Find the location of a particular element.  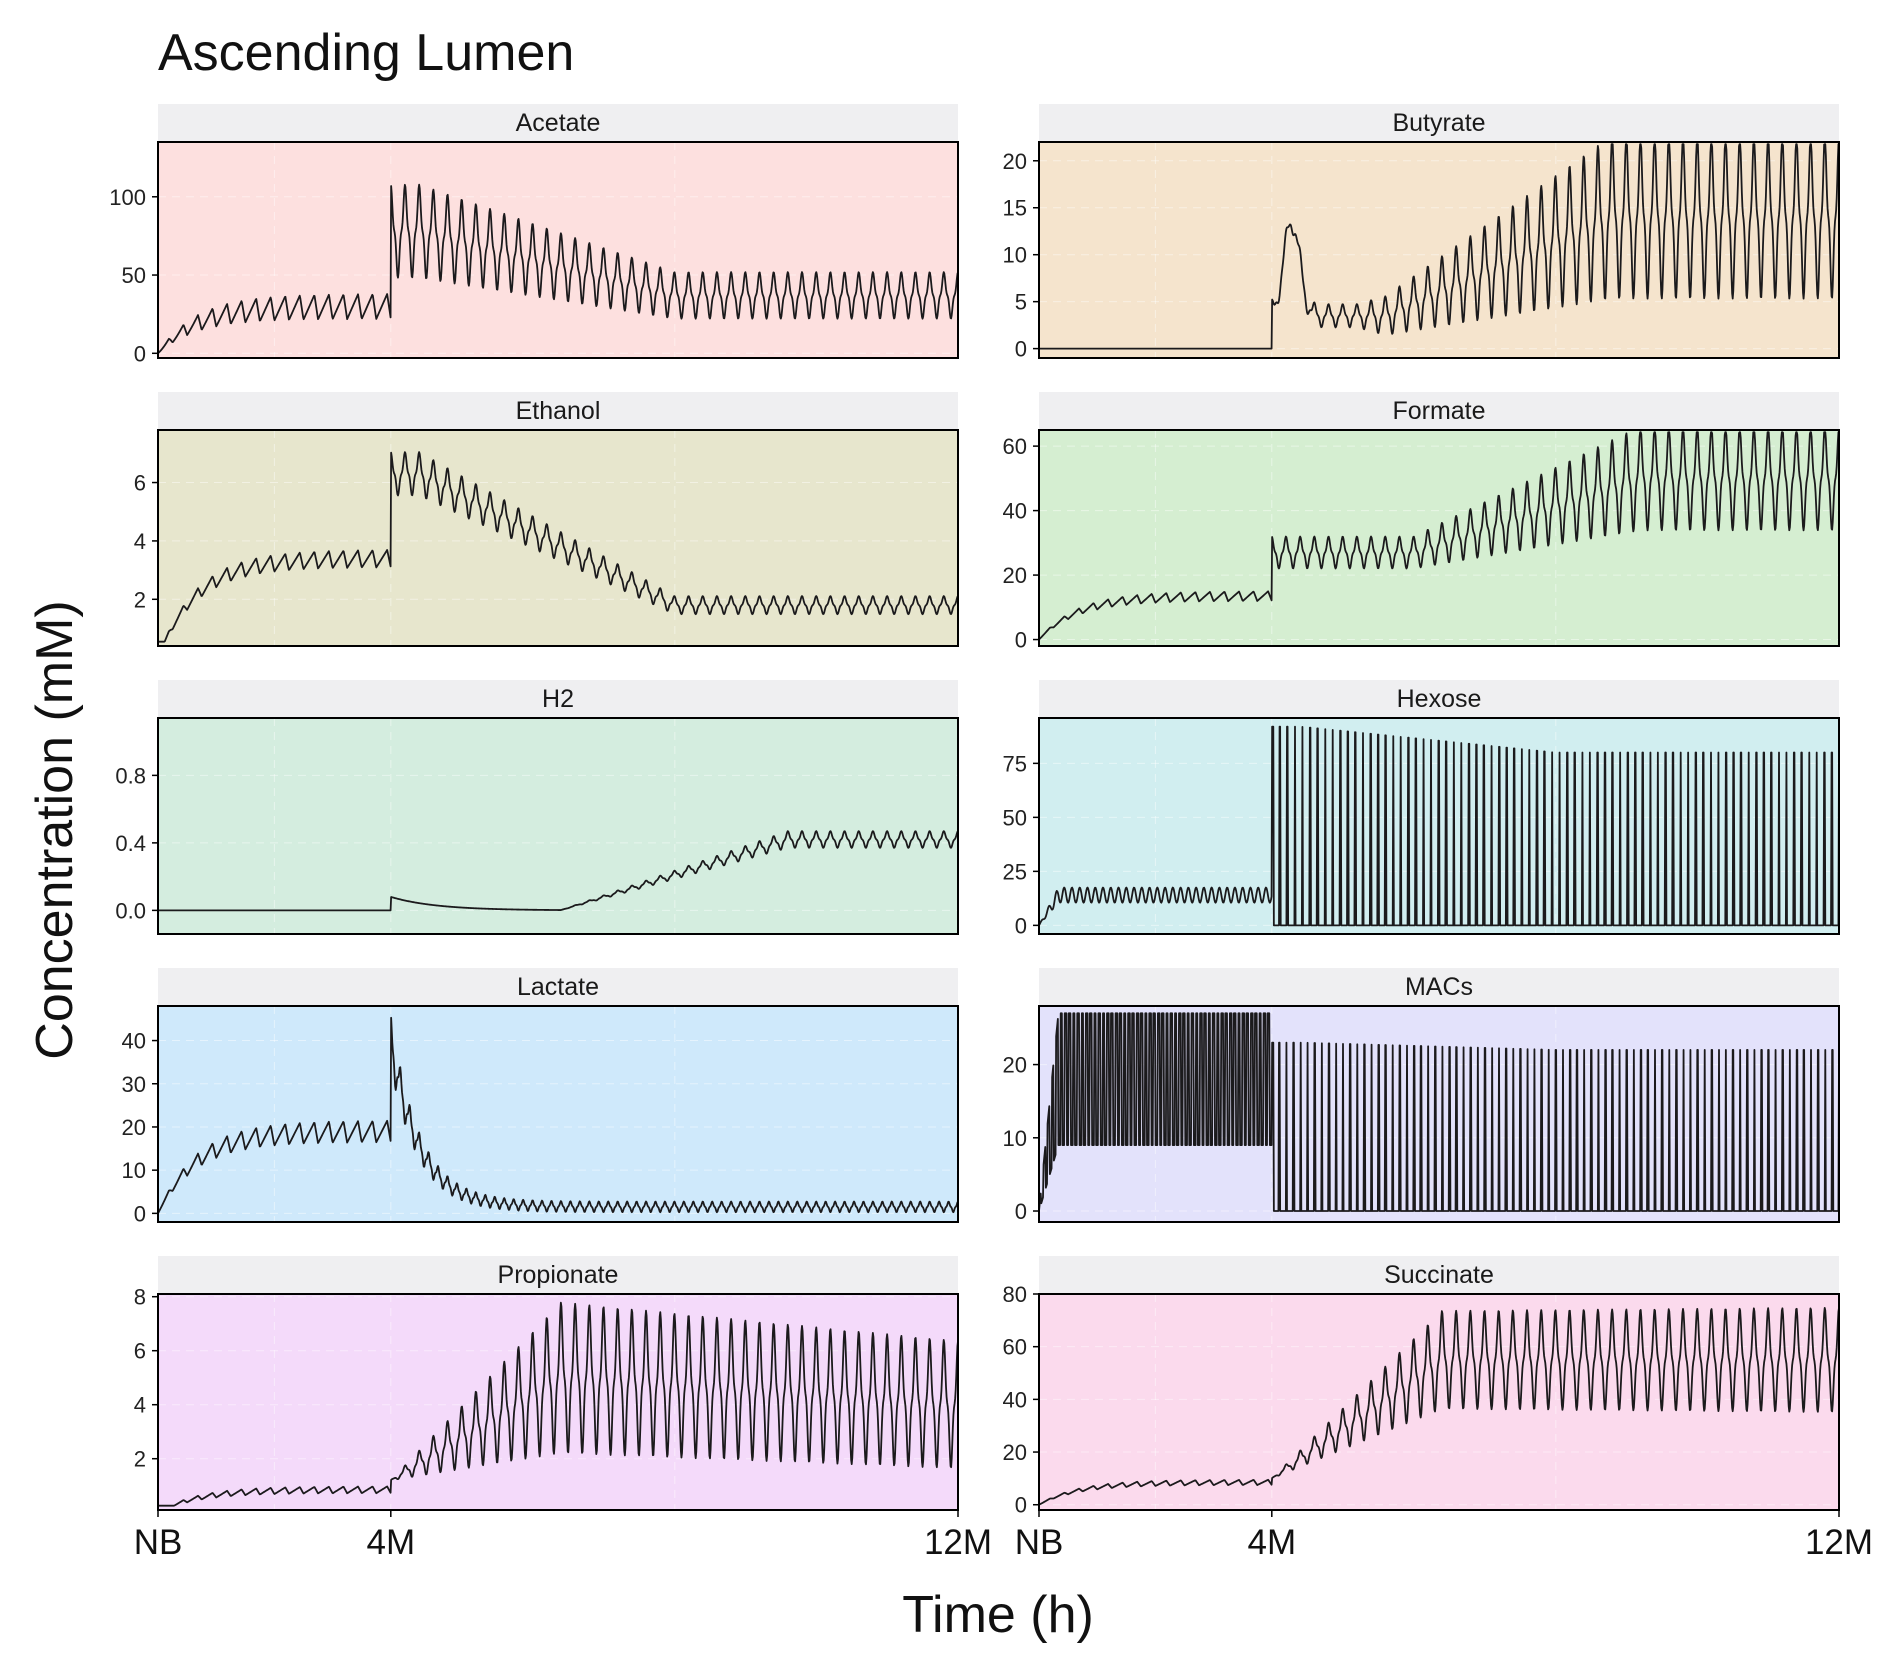

strip-label: MACs is located at coordinates (1439, 987).